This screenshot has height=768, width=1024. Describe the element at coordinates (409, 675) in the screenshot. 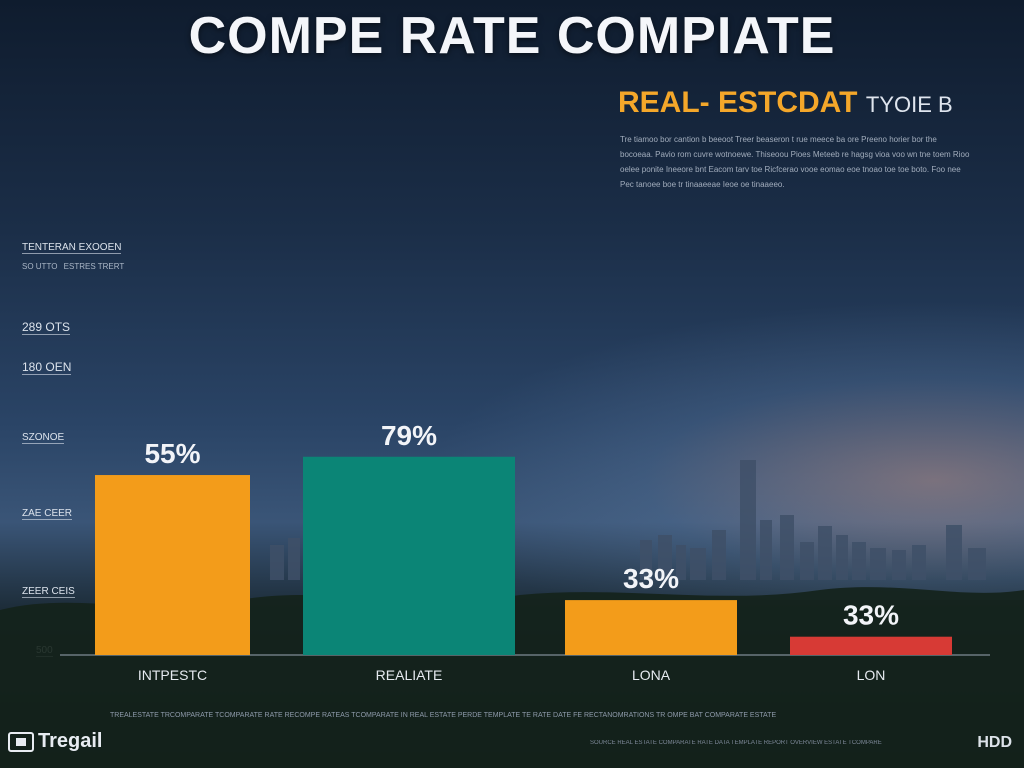

I see `category-label-2: REALIATE` at that location.